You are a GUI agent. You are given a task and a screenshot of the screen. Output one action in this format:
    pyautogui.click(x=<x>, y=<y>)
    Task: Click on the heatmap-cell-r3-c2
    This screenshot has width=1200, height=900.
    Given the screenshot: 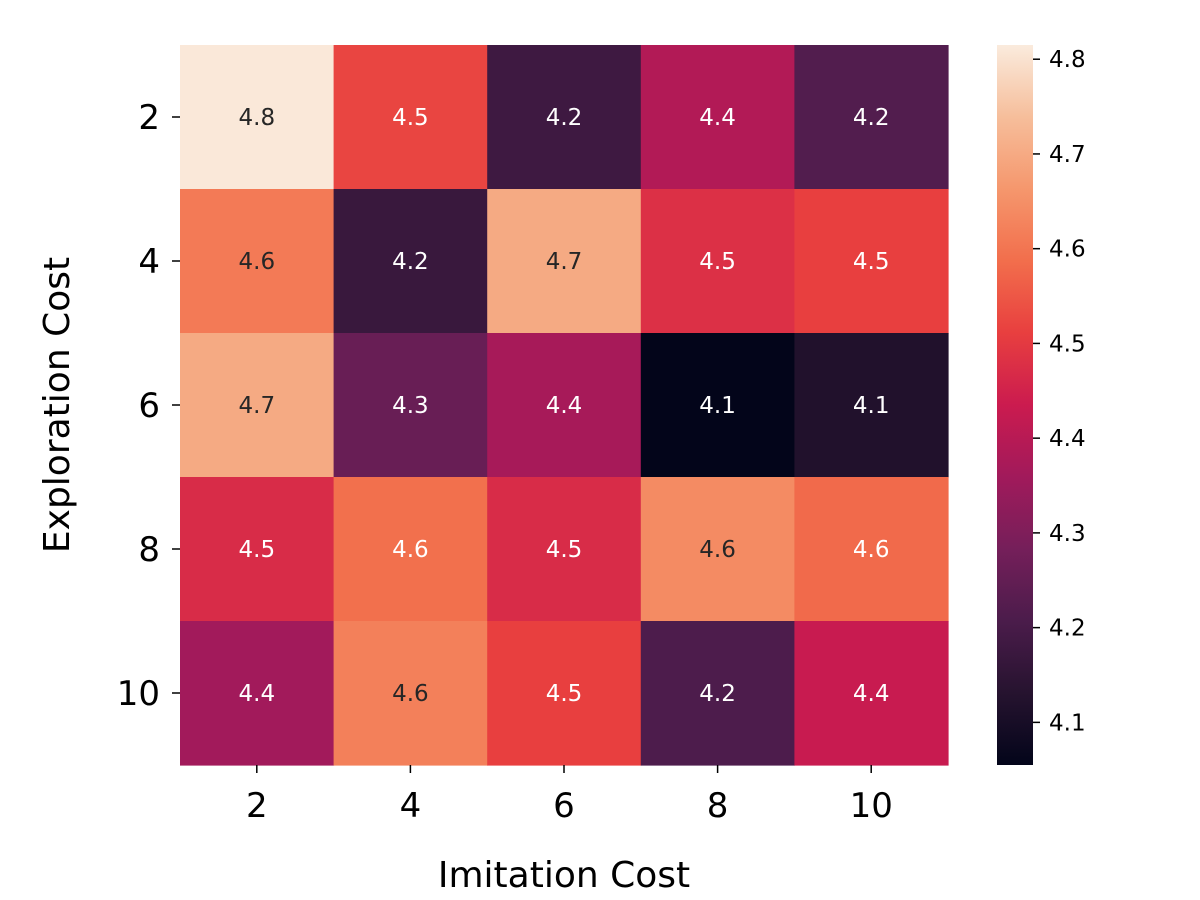 What is the action you would take?
    pyautogui.click(x=564, y=549)
    